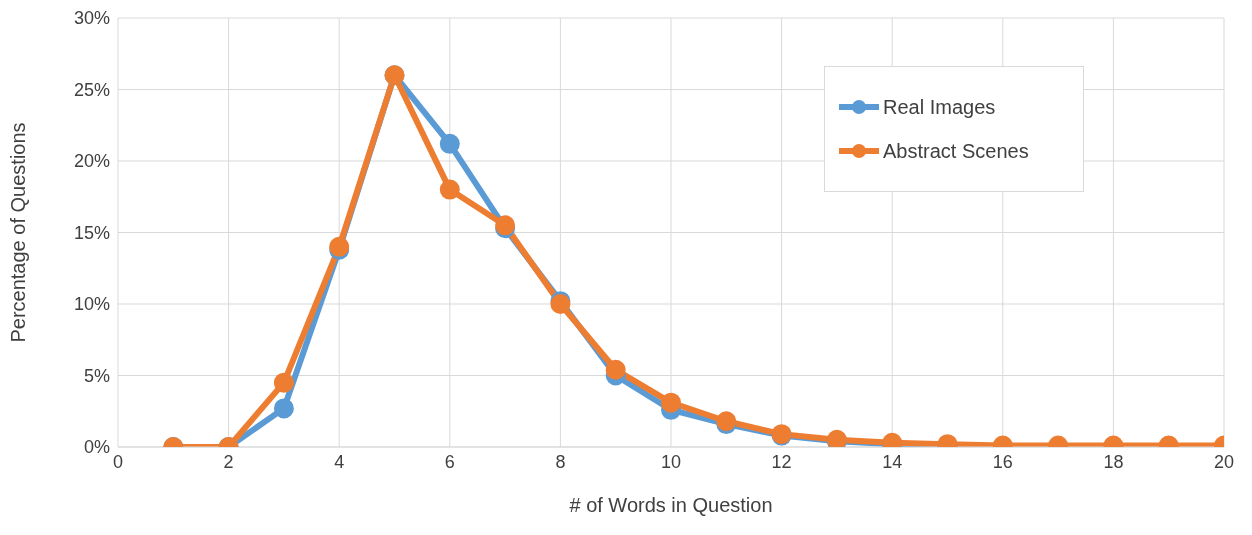 Image resolution: width=1252 pixels, height=535 pixels. I want to click on legend-label: Real Images, so click(939, 107).